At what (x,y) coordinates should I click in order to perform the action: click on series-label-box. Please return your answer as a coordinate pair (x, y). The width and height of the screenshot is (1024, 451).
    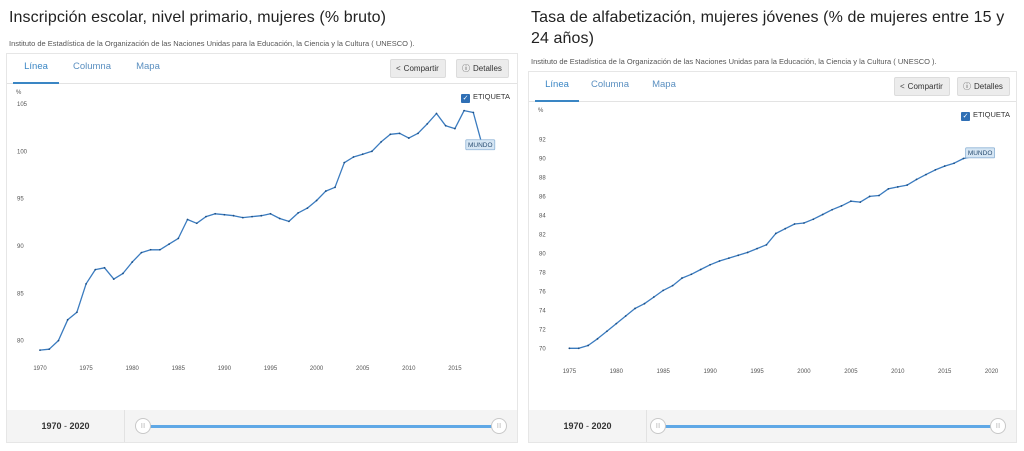
    Looking at the image, I should click on (480, 145).